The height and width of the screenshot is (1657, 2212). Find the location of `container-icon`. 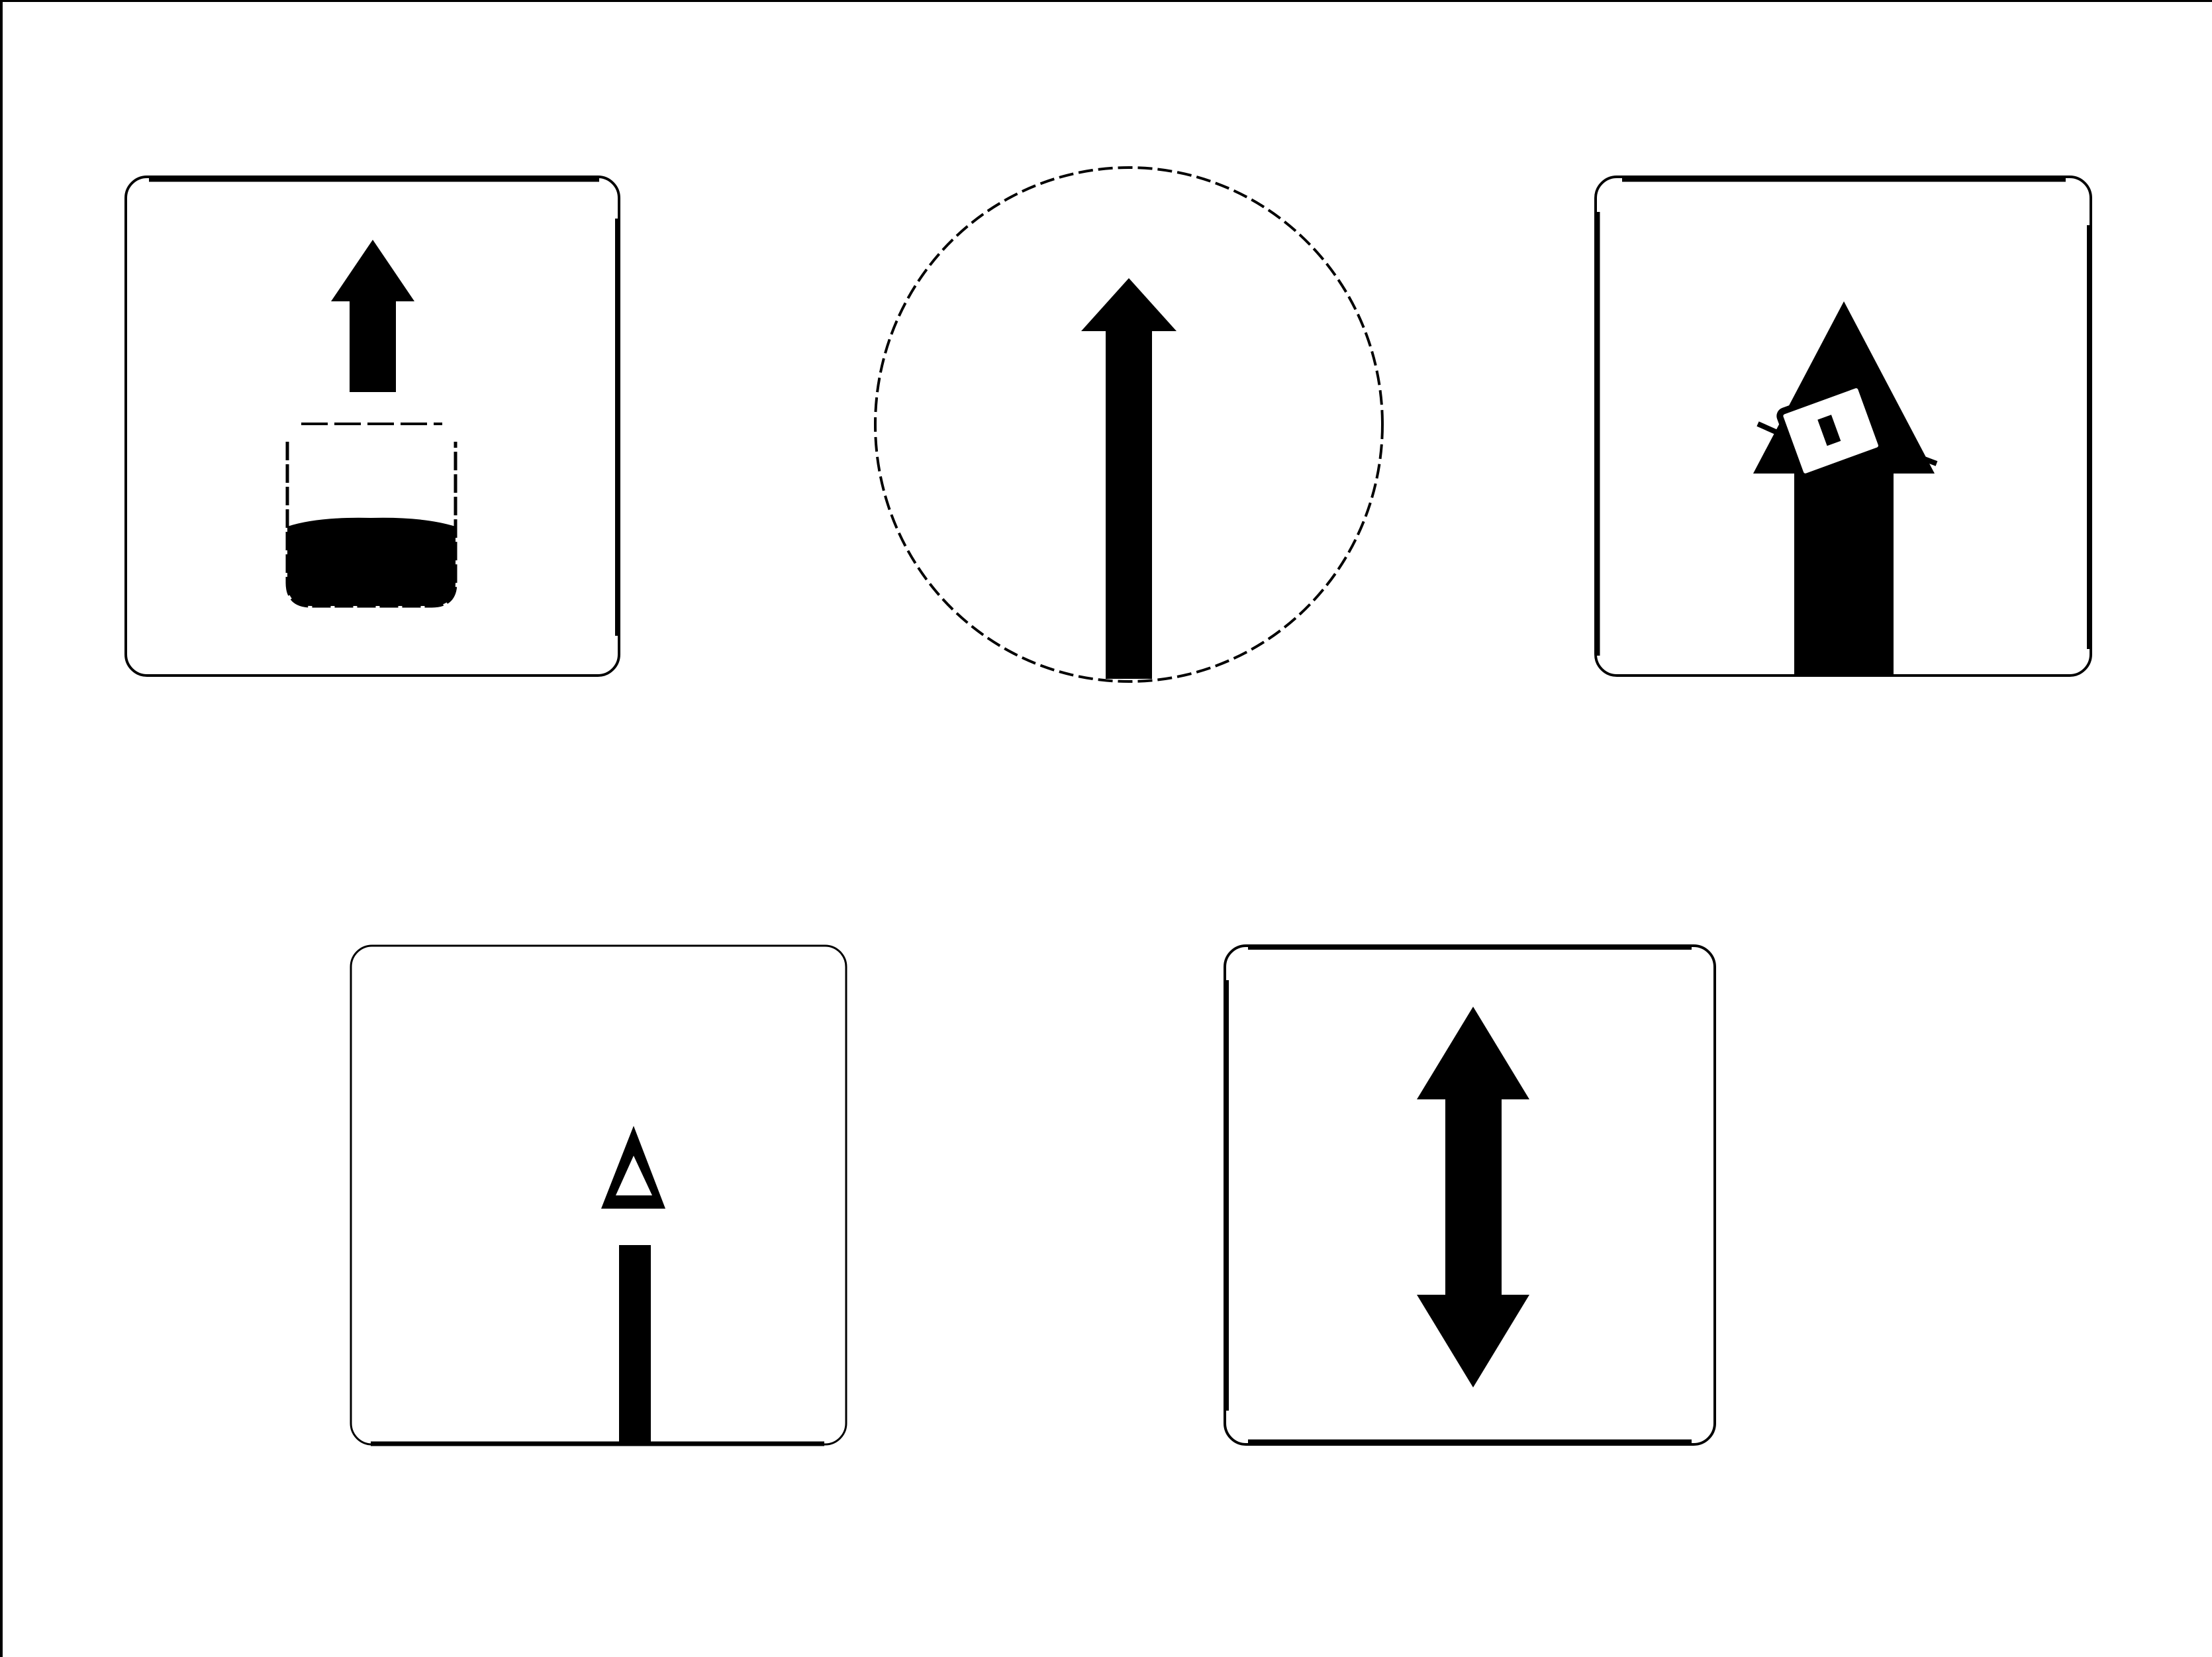

container-icon is located at coordinates (371, 515).